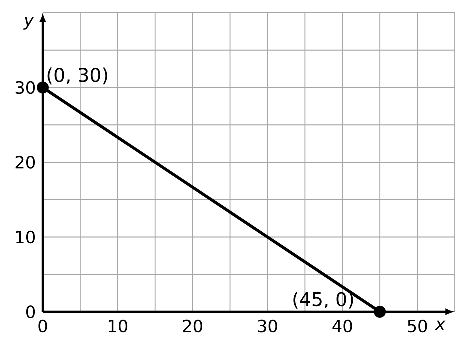 This screenshot has width=472, height=354. Describe the element at coordinates (26, 87) in the screenshot. I see `y-tick-label: 30` at that location.